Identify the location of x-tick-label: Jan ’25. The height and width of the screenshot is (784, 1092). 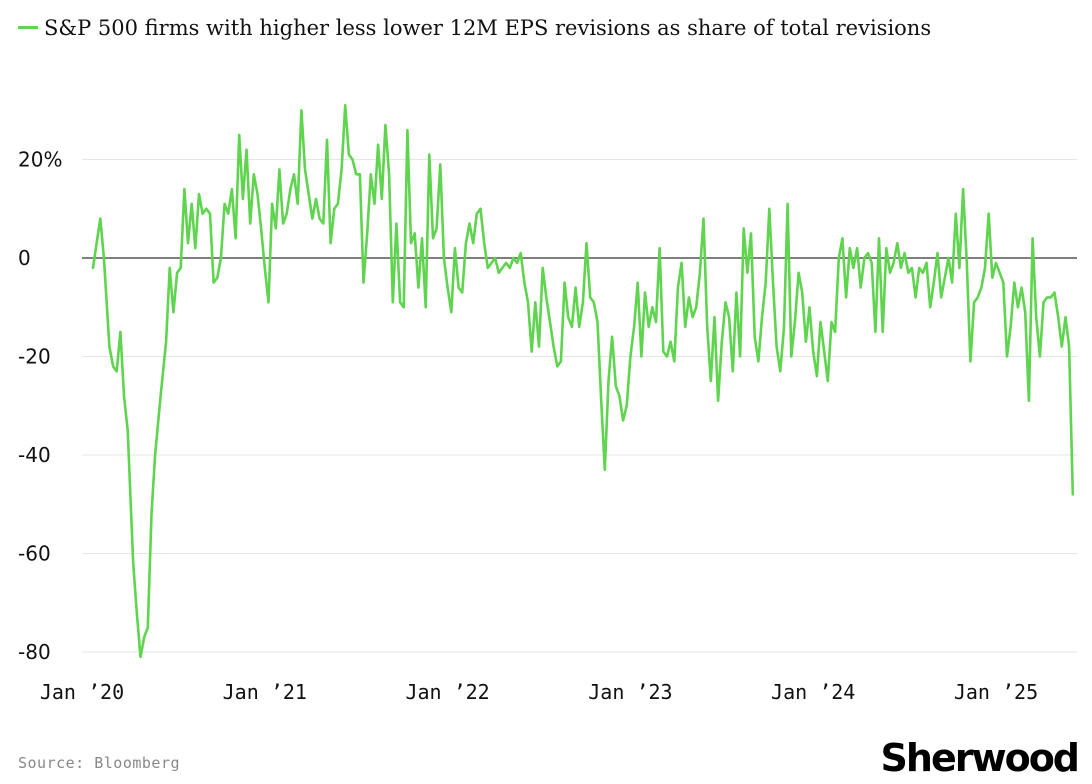
(996, 692).